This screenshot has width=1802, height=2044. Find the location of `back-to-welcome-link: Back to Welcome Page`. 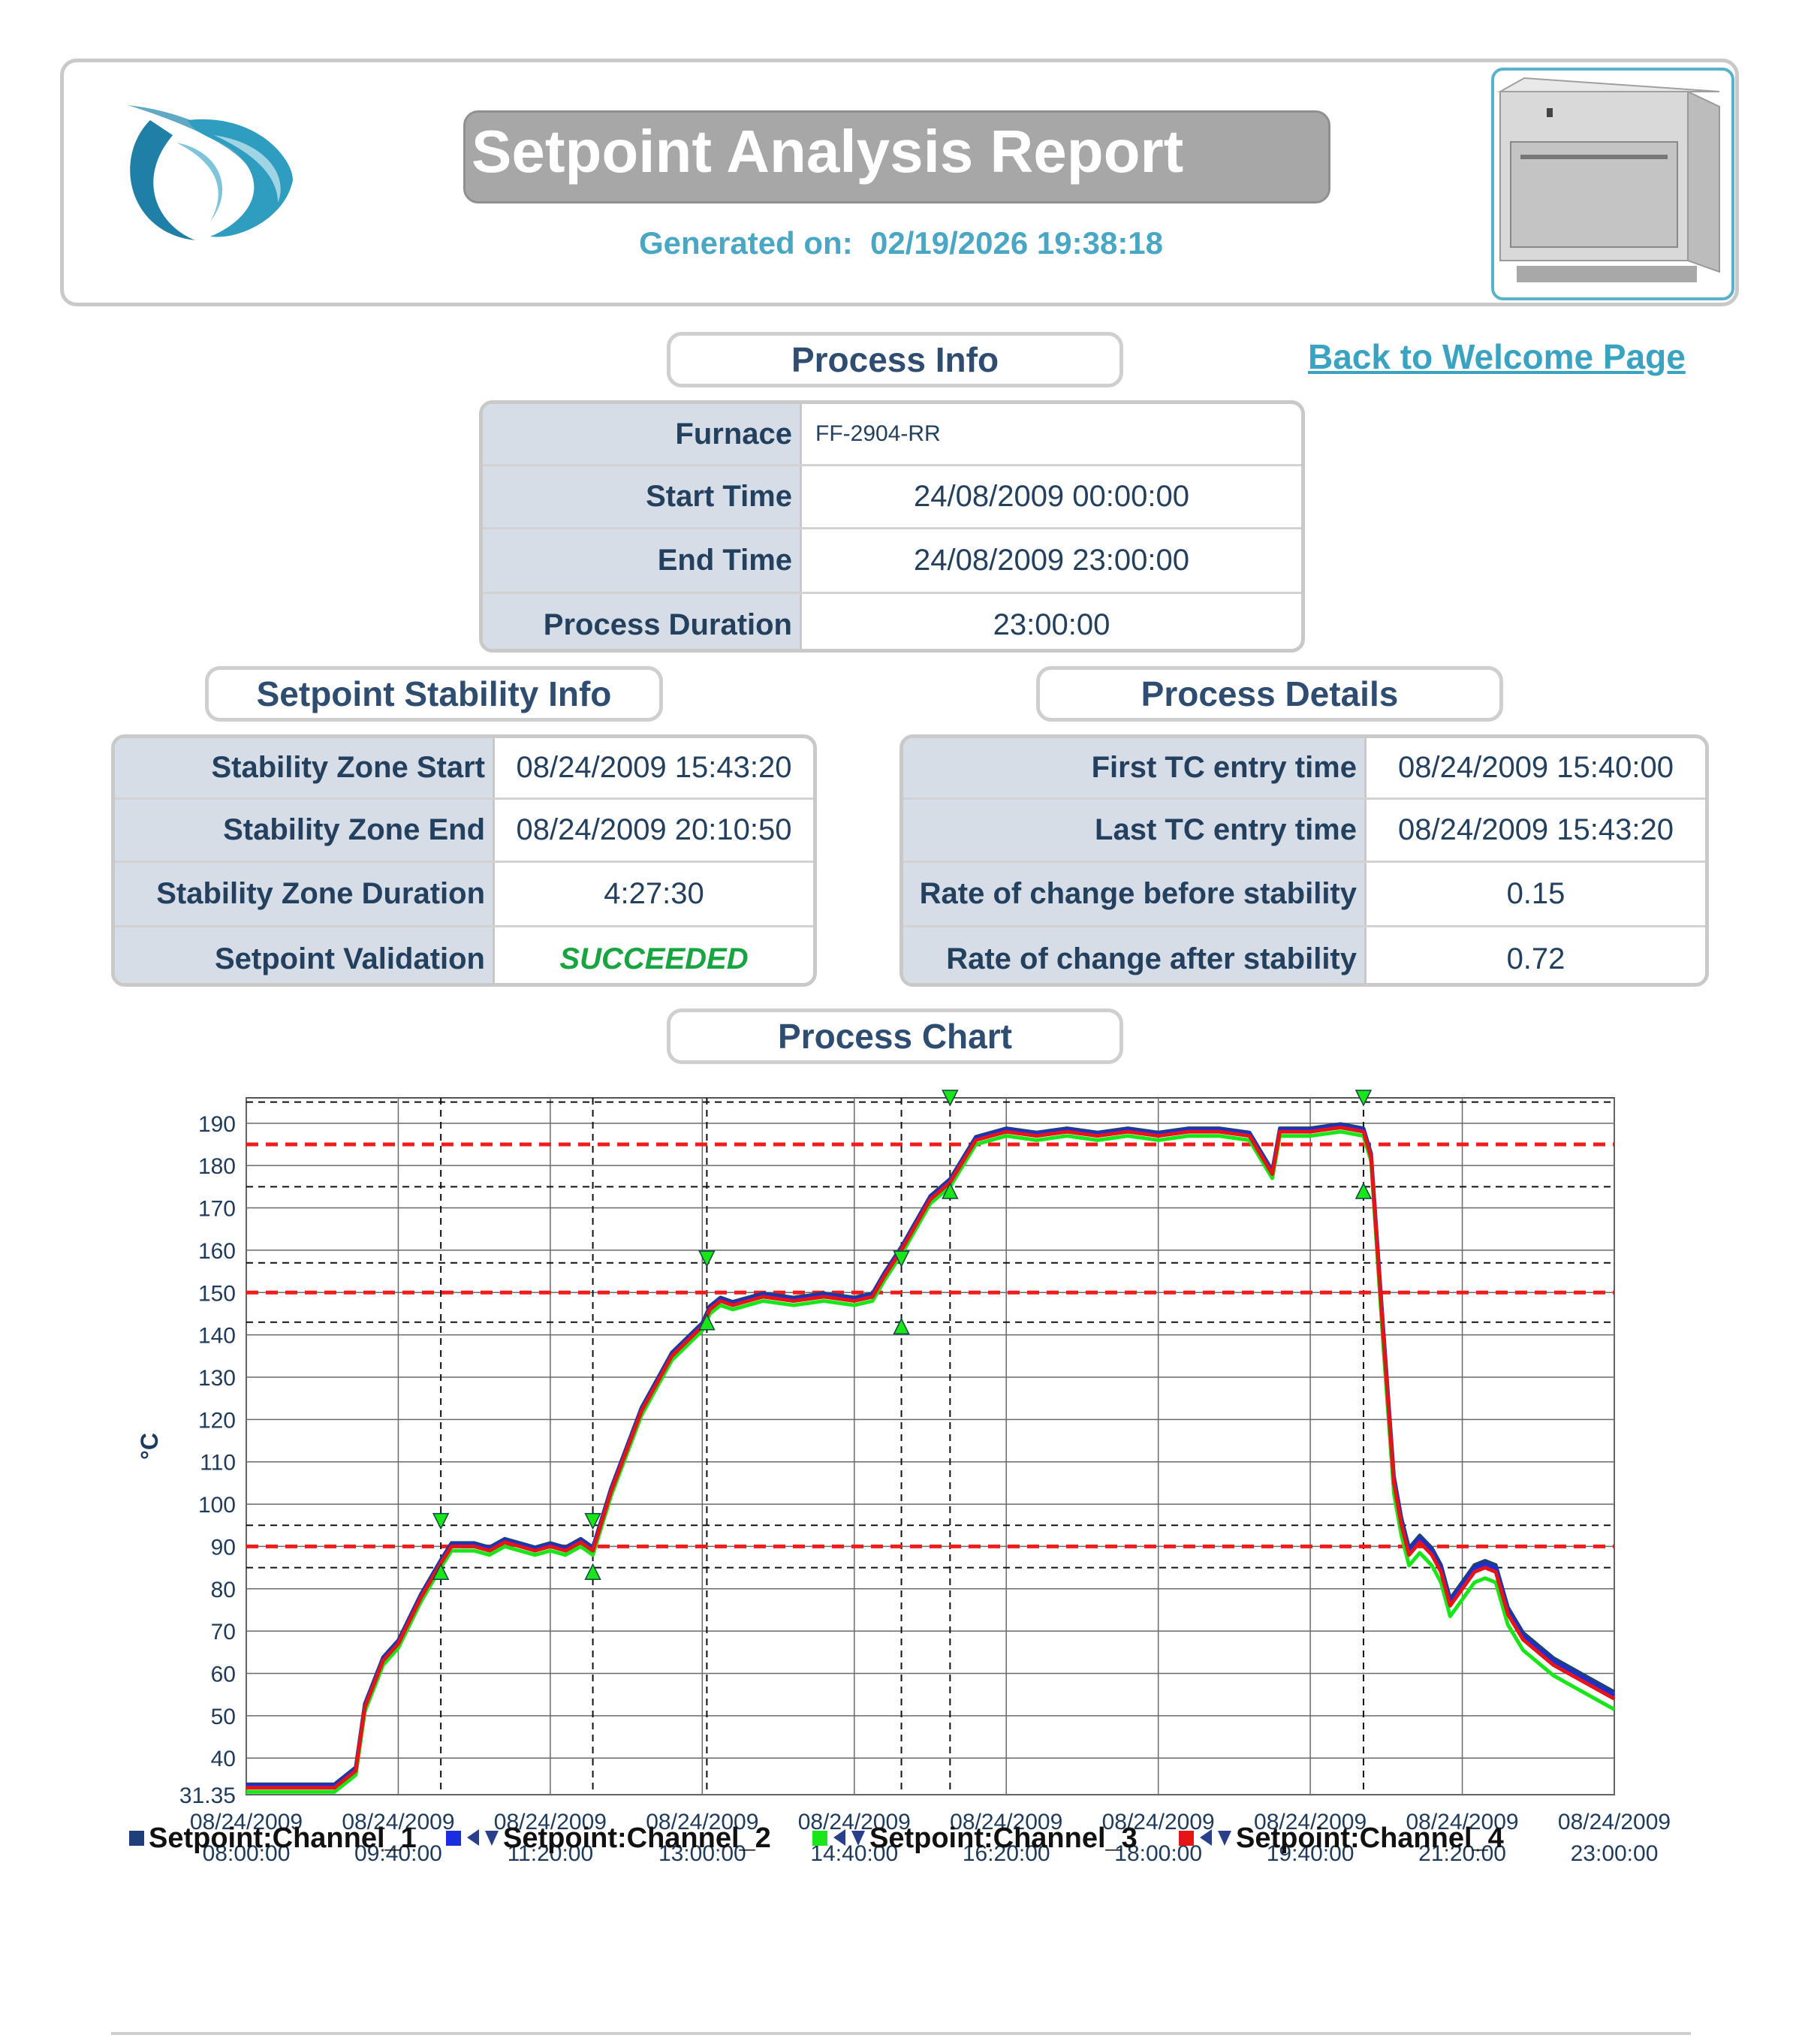

back-to-welcome-link: Back to Welcome Page is located at coordinates (1497, 356).